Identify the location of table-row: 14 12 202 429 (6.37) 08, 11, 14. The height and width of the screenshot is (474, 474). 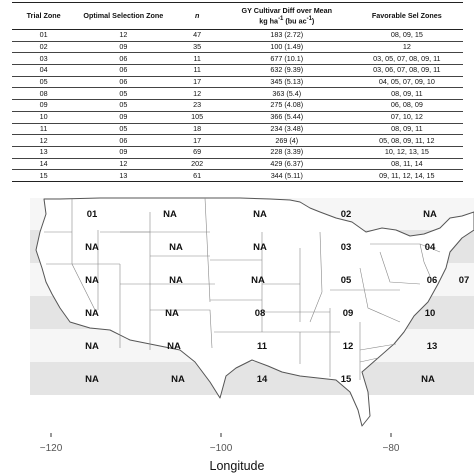
(237, 164).